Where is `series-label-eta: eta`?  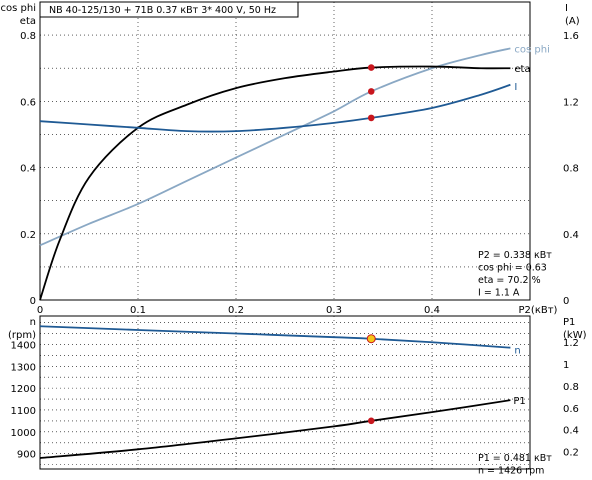 series-label-eta: eta is located at coordinates (522, 69).